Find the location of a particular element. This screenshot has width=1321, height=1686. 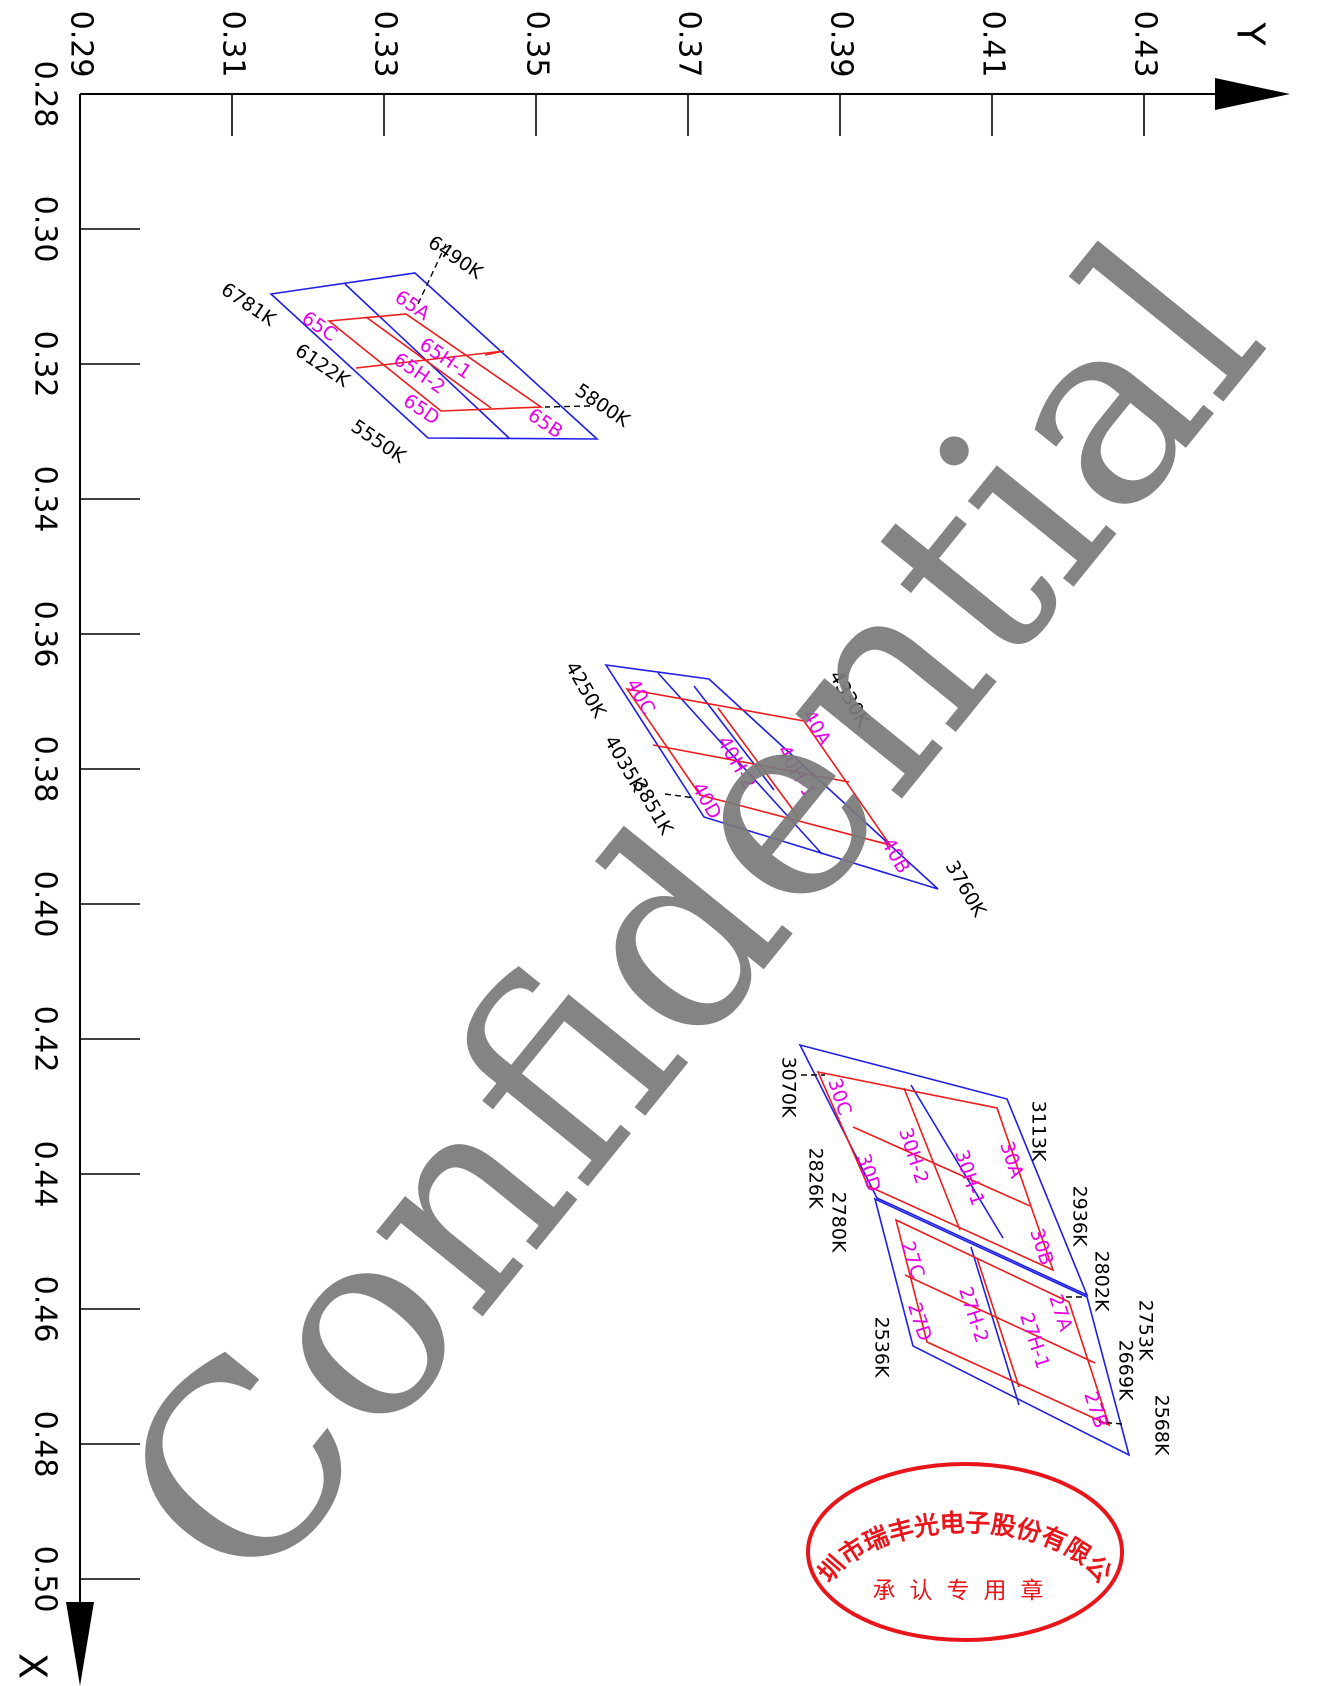

group-65-leader-top is located at coordinates (432, 274).